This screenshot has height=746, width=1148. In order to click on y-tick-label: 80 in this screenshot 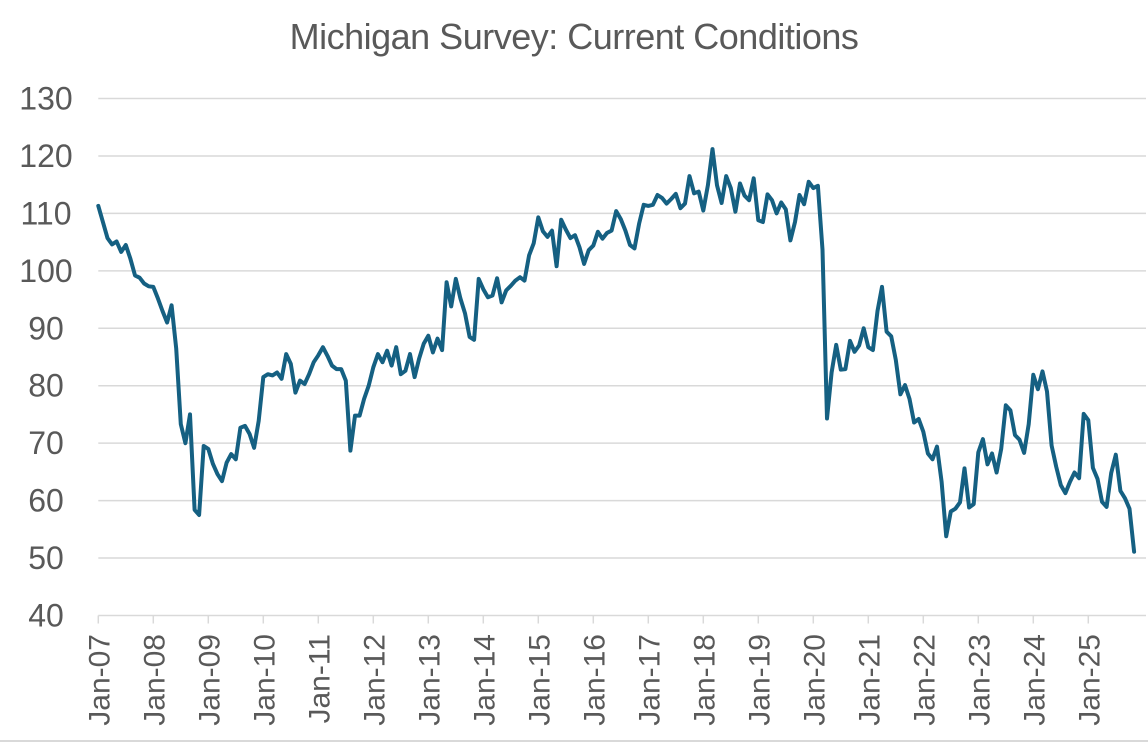, I will do `click(46, 386)`.